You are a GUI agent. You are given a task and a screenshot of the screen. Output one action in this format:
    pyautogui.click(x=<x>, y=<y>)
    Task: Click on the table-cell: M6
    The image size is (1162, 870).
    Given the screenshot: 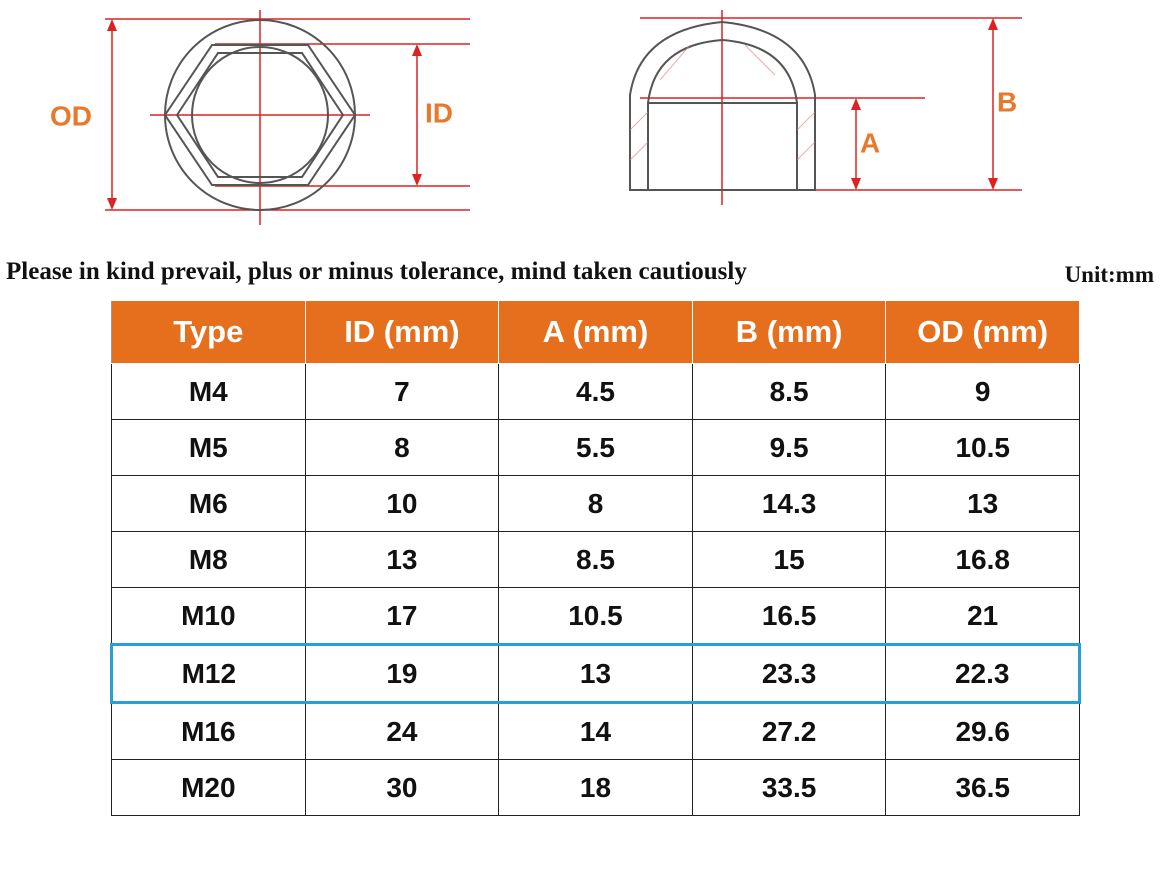 What is the action you would take?
    pyautogui.click(x=208, y=503)
    